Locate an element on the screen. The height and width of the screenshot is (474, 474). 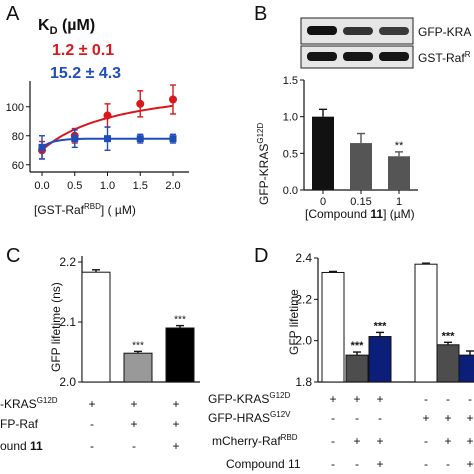
d-row-label: GFP-KRASG12D is located at coordinates (249, 398).